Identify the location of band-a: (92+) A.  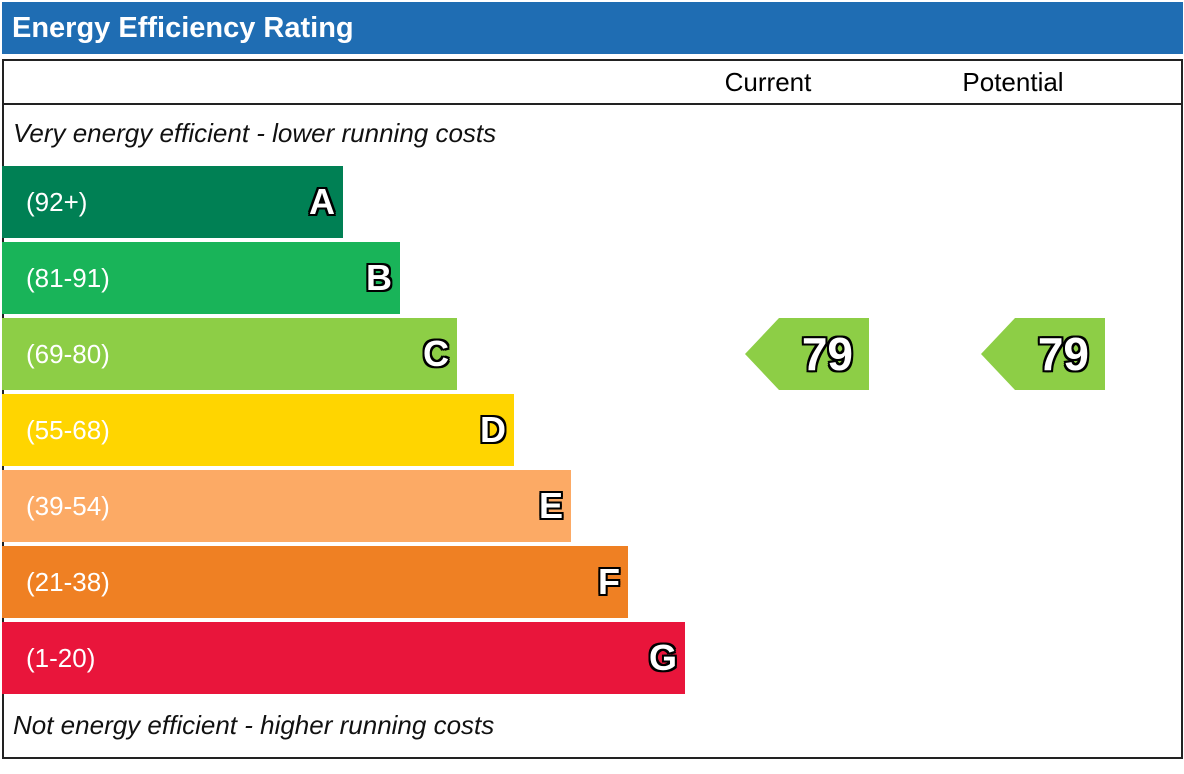
(172, 202).